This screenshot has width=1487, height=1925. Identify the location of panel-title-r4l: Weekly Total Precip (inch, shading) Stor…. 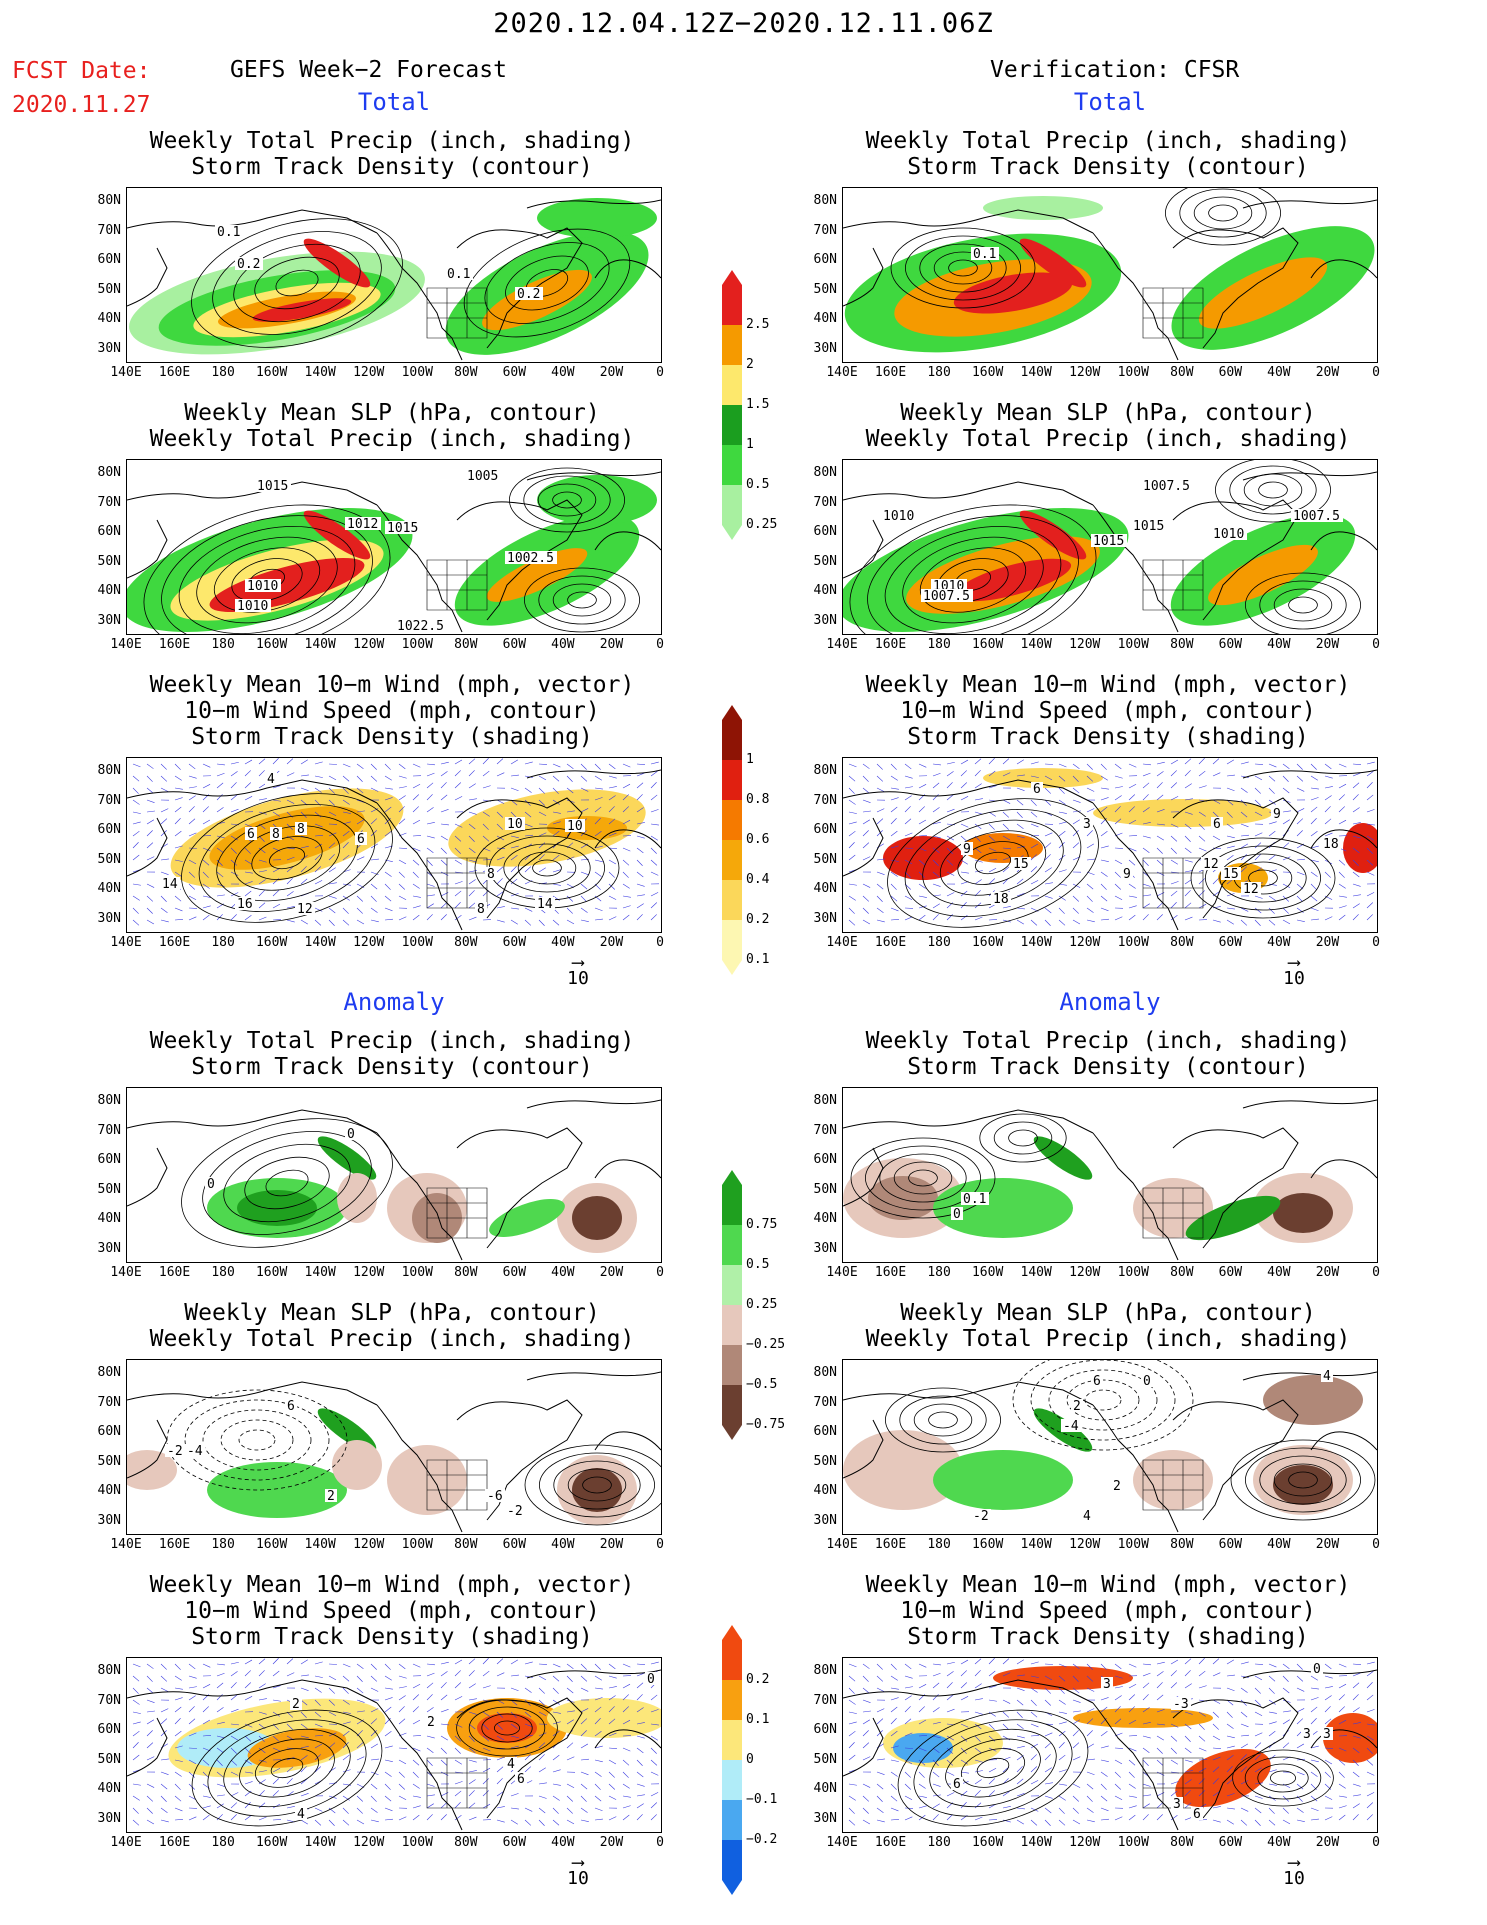
(392, 1054).